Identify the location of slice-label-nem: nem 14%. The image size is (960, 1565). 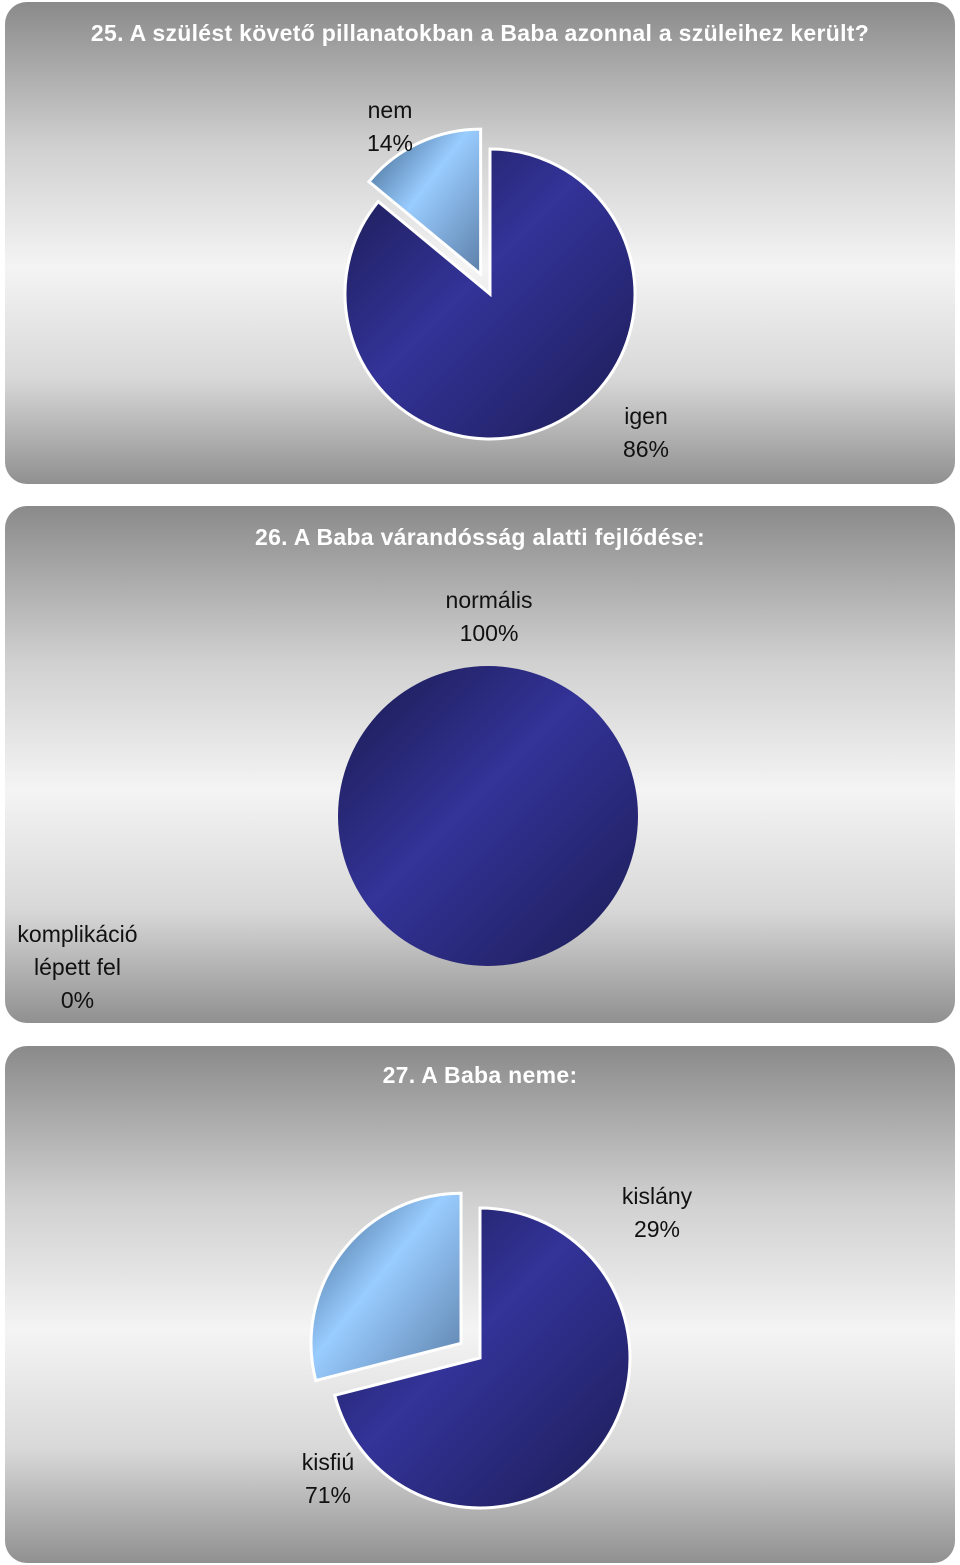
(390, 126).